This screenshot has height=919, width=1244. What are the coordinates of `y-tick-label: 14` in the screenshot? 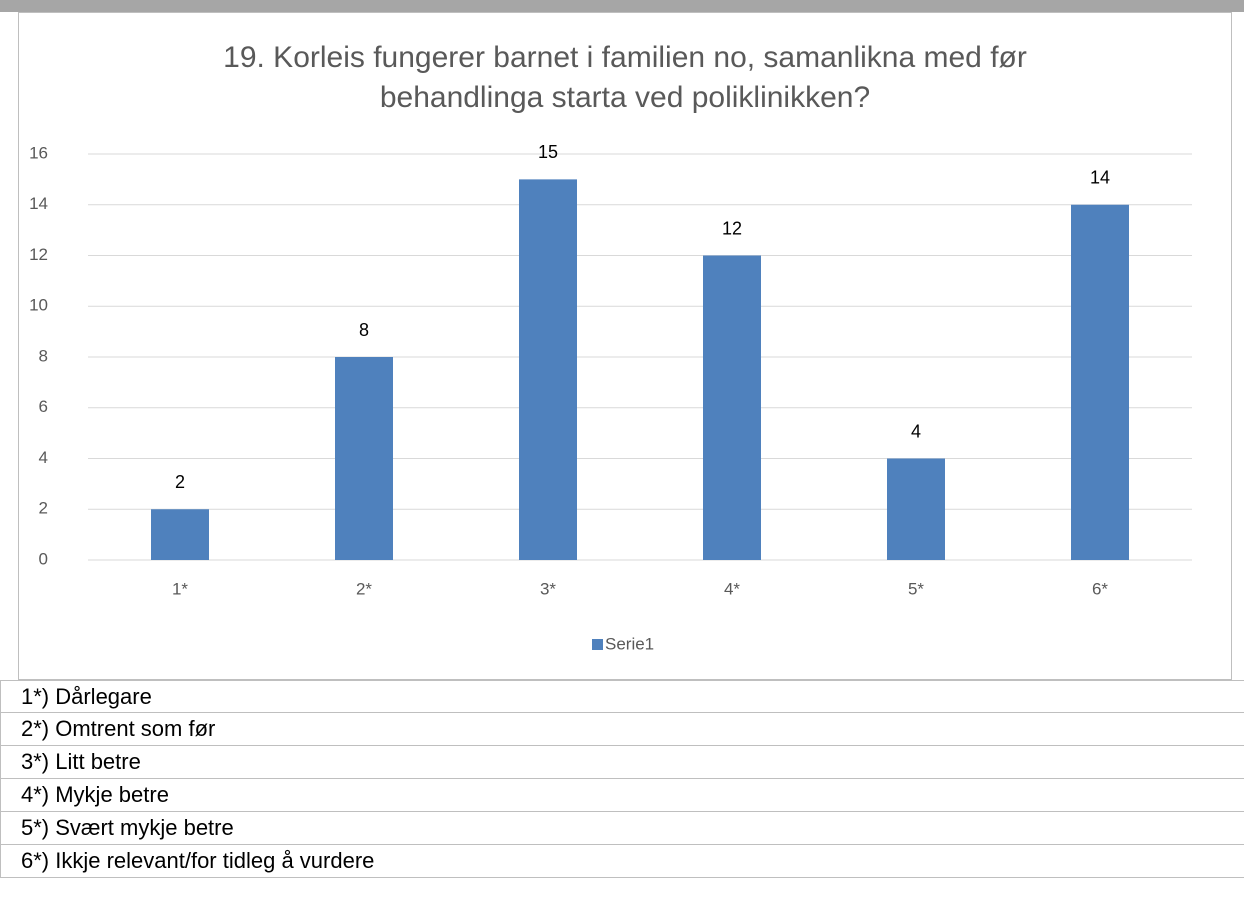 It's located at (38, 203).